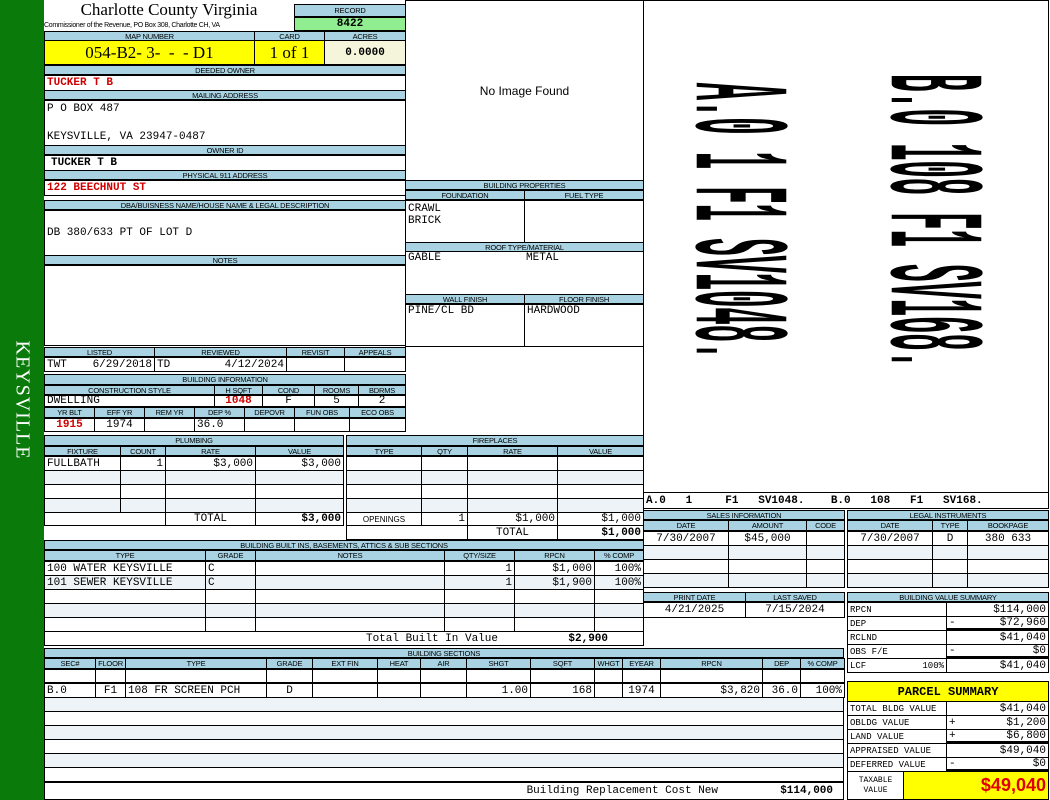 The width and height of the screenshot is (1050, 800). I want to click on building-info-value: 5, so click(336, 401).